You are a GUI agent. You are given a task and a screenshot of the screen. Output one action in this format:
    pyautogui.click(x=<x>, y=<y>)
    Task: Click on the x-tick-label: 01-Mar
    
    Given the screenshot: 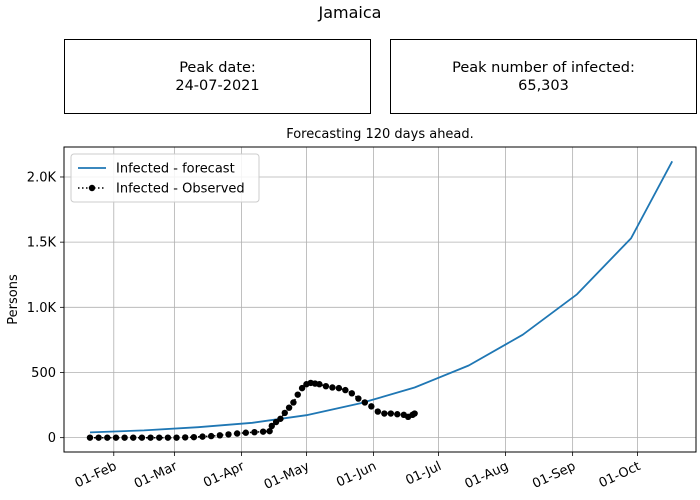 What is the action you would take?
    pyautogui.click(x=156, y=475)
    